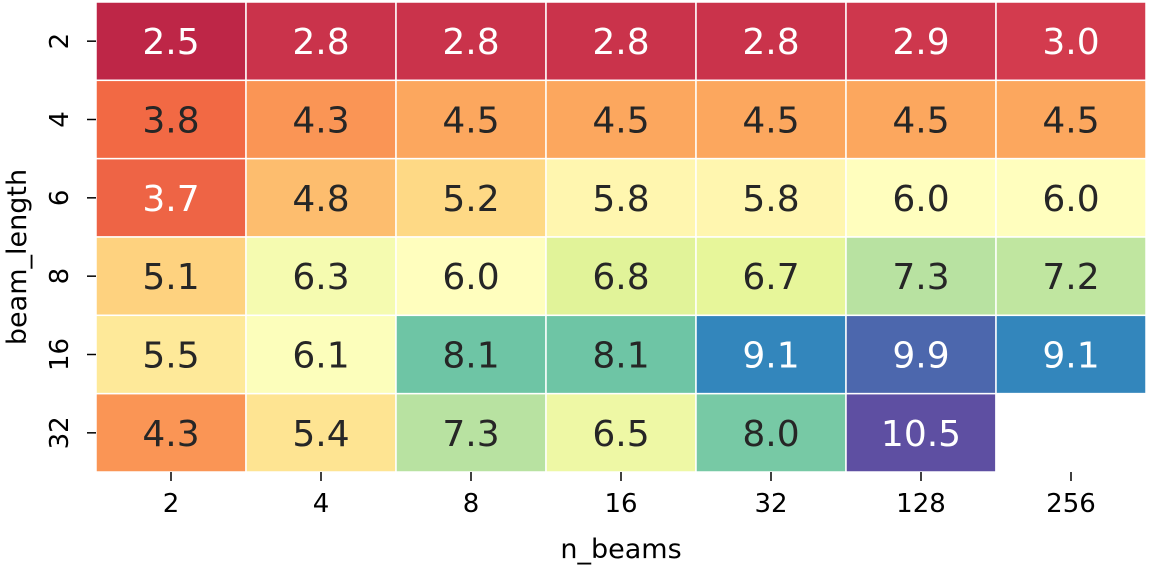  I want to click on x-tick-label: 32, so click(770, 504).